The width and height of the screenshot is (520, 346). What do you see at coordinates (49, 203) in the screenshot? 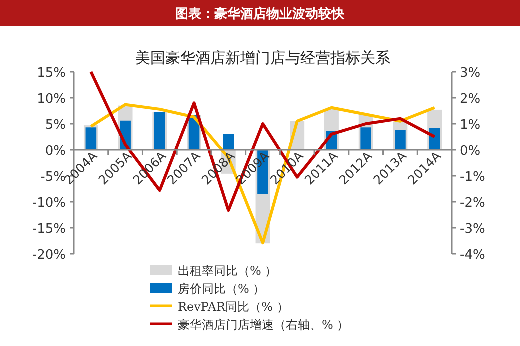
I see `y-tick-label: -10%` at bounding box center [49, 203].